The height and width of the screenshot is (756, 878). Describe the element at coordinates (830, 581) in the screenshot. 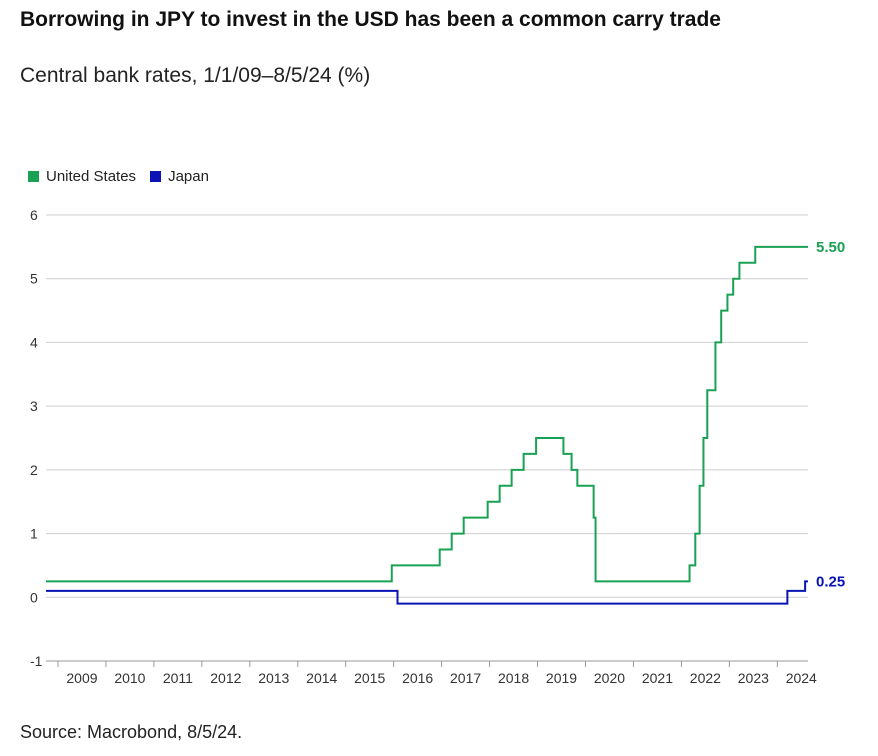

I see `series-end-label-japan: 0.25` at that location.